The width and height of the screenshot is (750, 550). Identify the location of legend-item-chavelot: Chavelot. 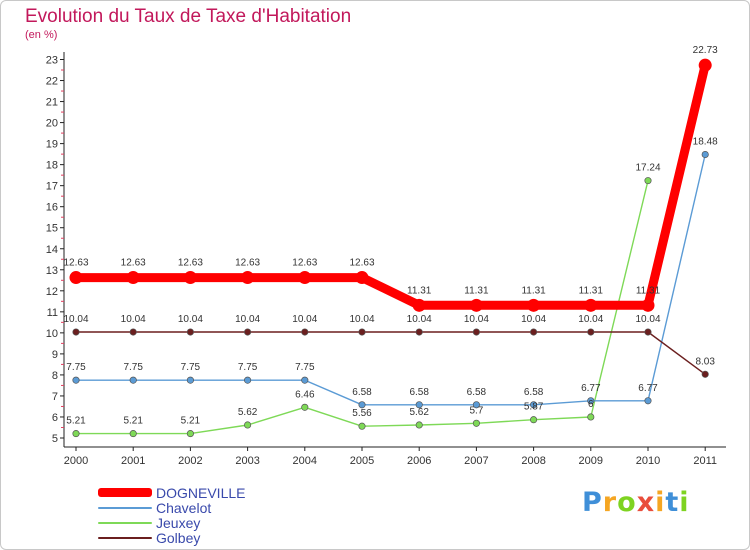
(171, 507).